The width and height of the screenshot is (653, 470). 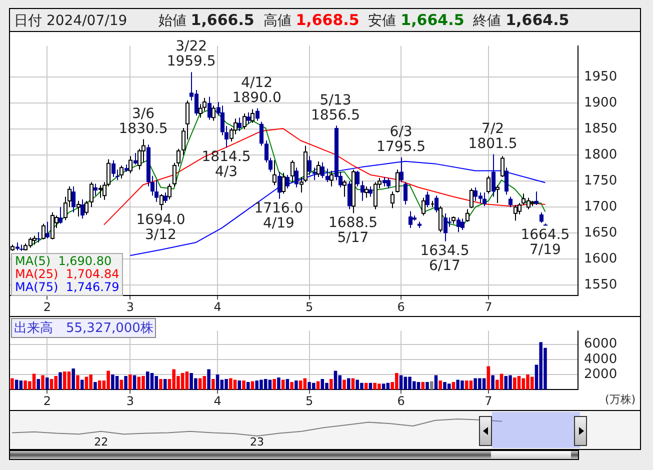 What do you see at coordinates (83, 328) in the screenshot?
I see `chart-title: 出来高 55,327,000株` at bounding box center [83, 328].